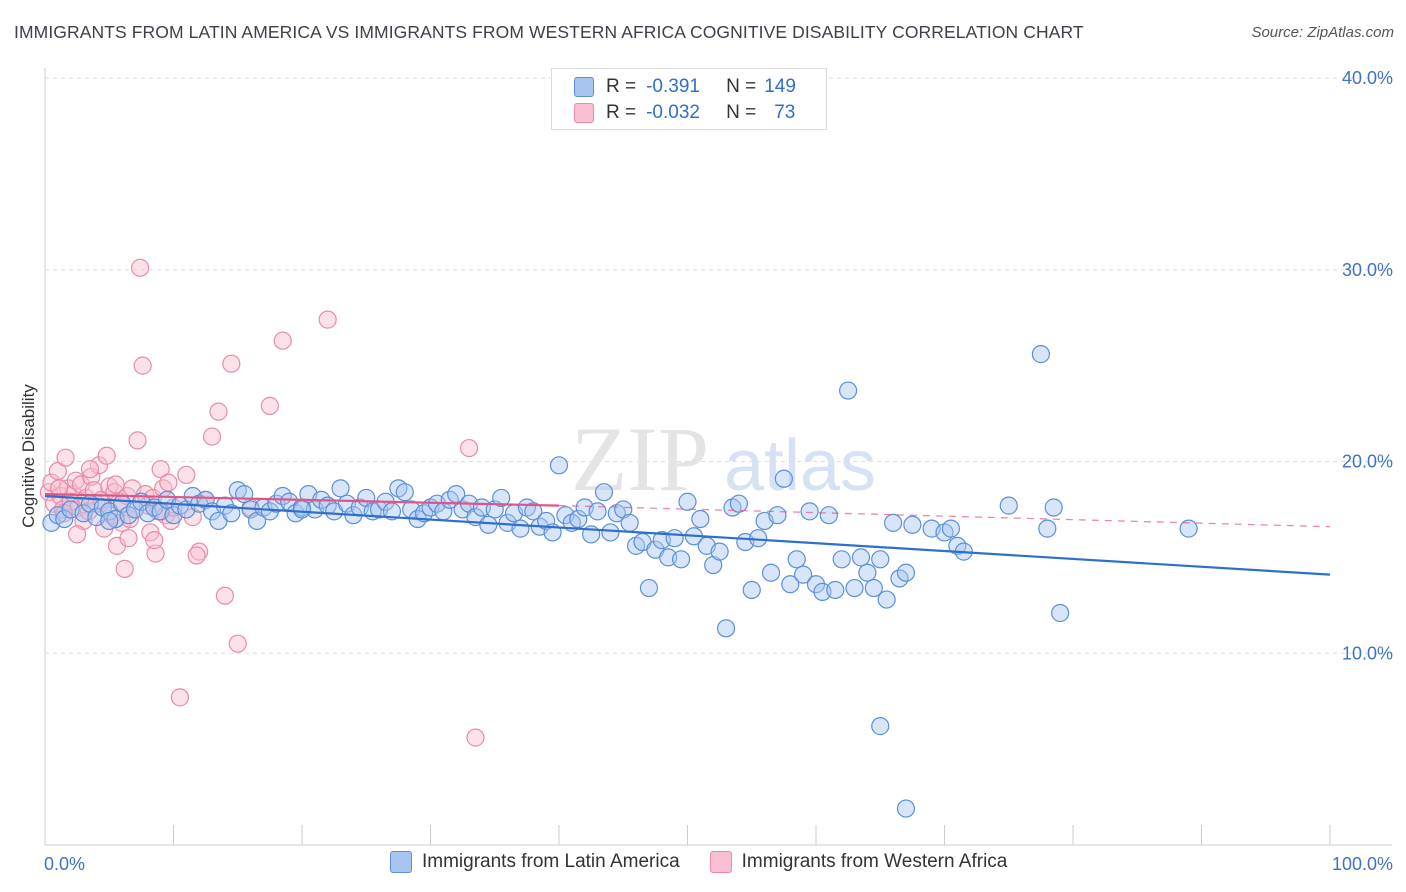  I want to click on series-legend-latin-america: Immigrants from Latin America, so click(535, 862).